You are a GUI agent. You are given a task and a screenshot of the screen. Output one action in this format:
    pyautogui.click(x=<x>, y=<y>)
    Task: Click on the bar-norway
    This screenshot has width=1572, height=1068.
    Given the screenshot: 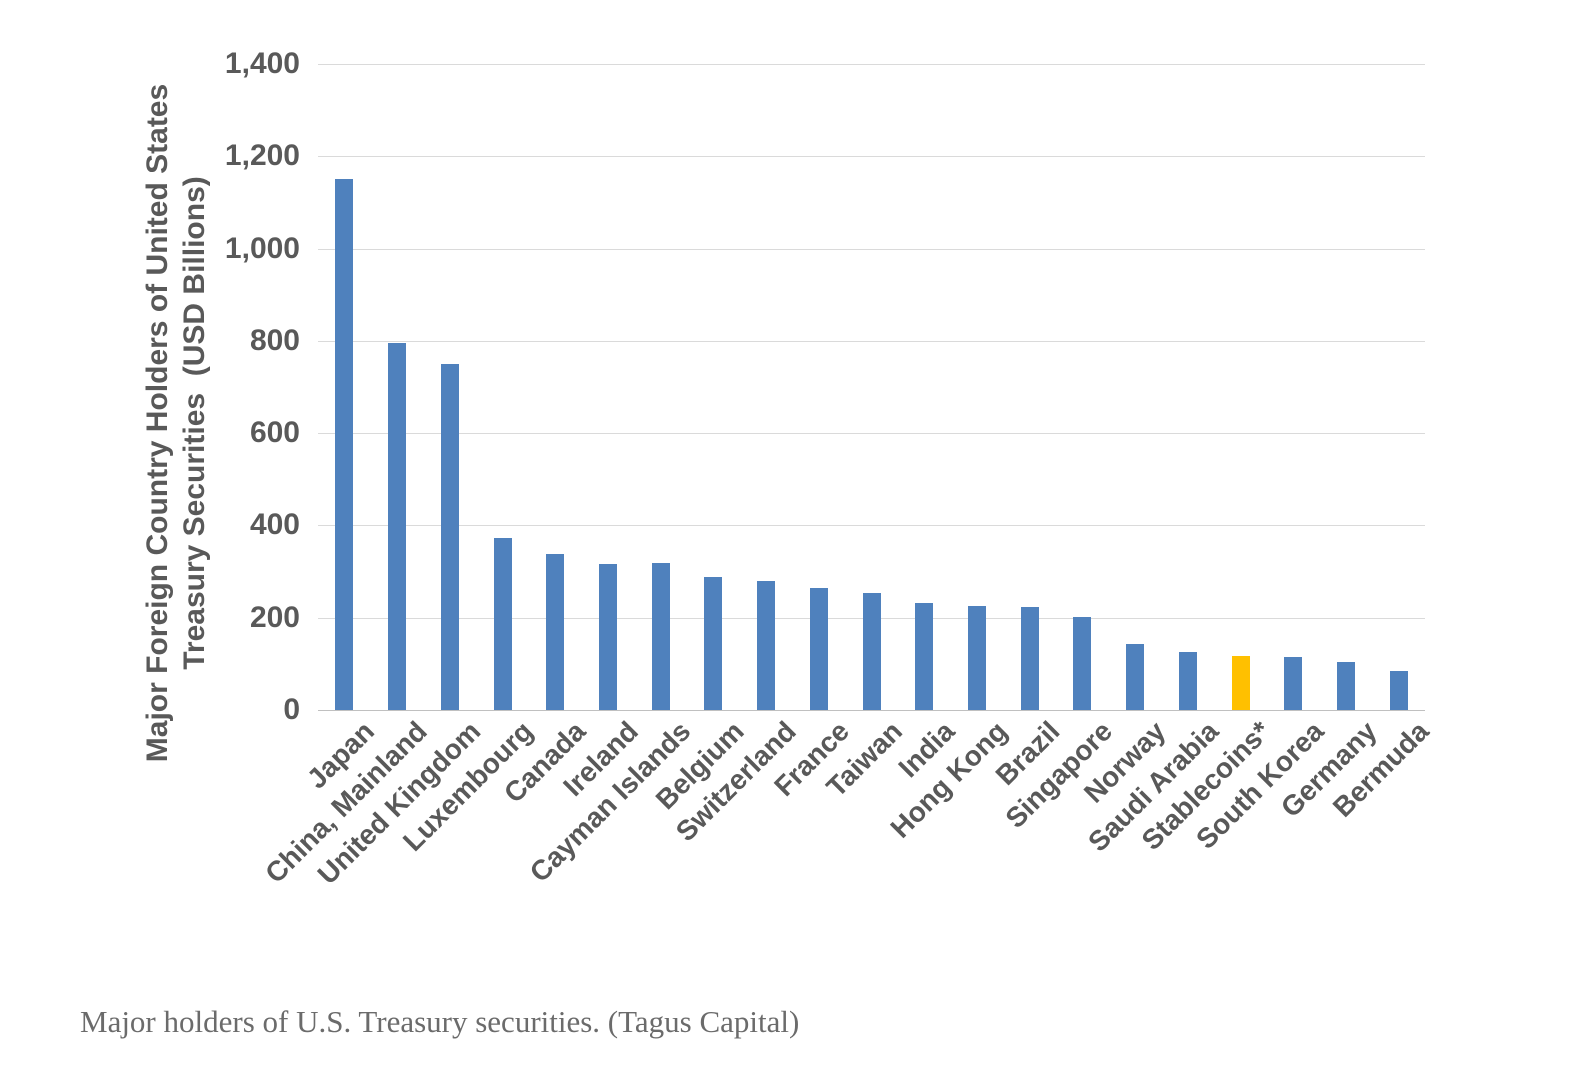 What is the action you would take?
    pyautogui.click(x=1135, y=677)
    